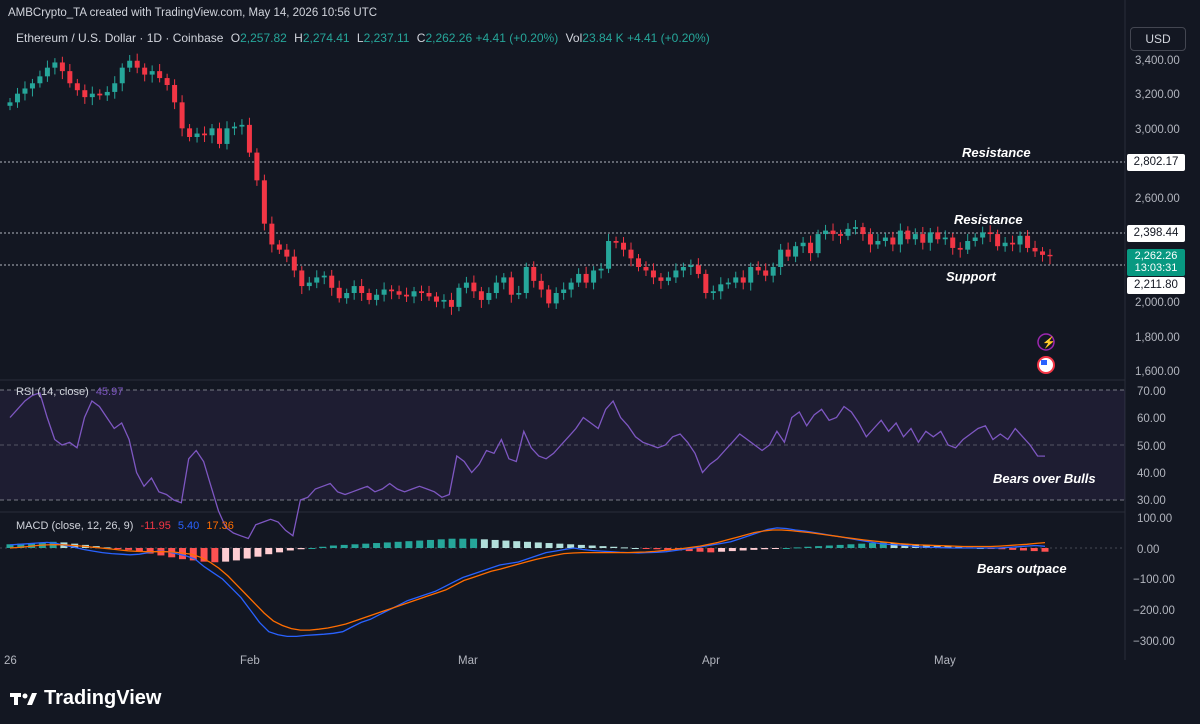 This screenshot has width=1200, height=724. Describe the element at coordinates (527, 582) in the screenshot. I see `macd-group` at that location.